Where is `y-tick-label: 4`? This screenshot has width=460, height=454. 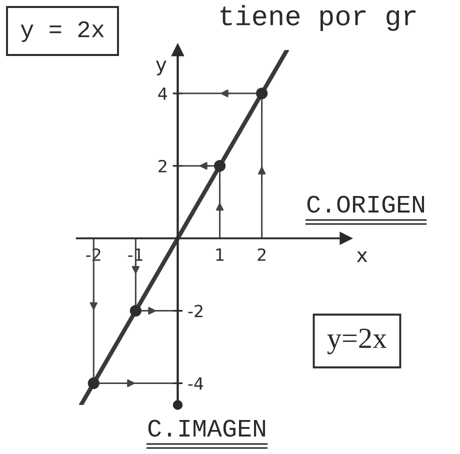
y-tick-label: 4 is located at coordinates (163, 94).